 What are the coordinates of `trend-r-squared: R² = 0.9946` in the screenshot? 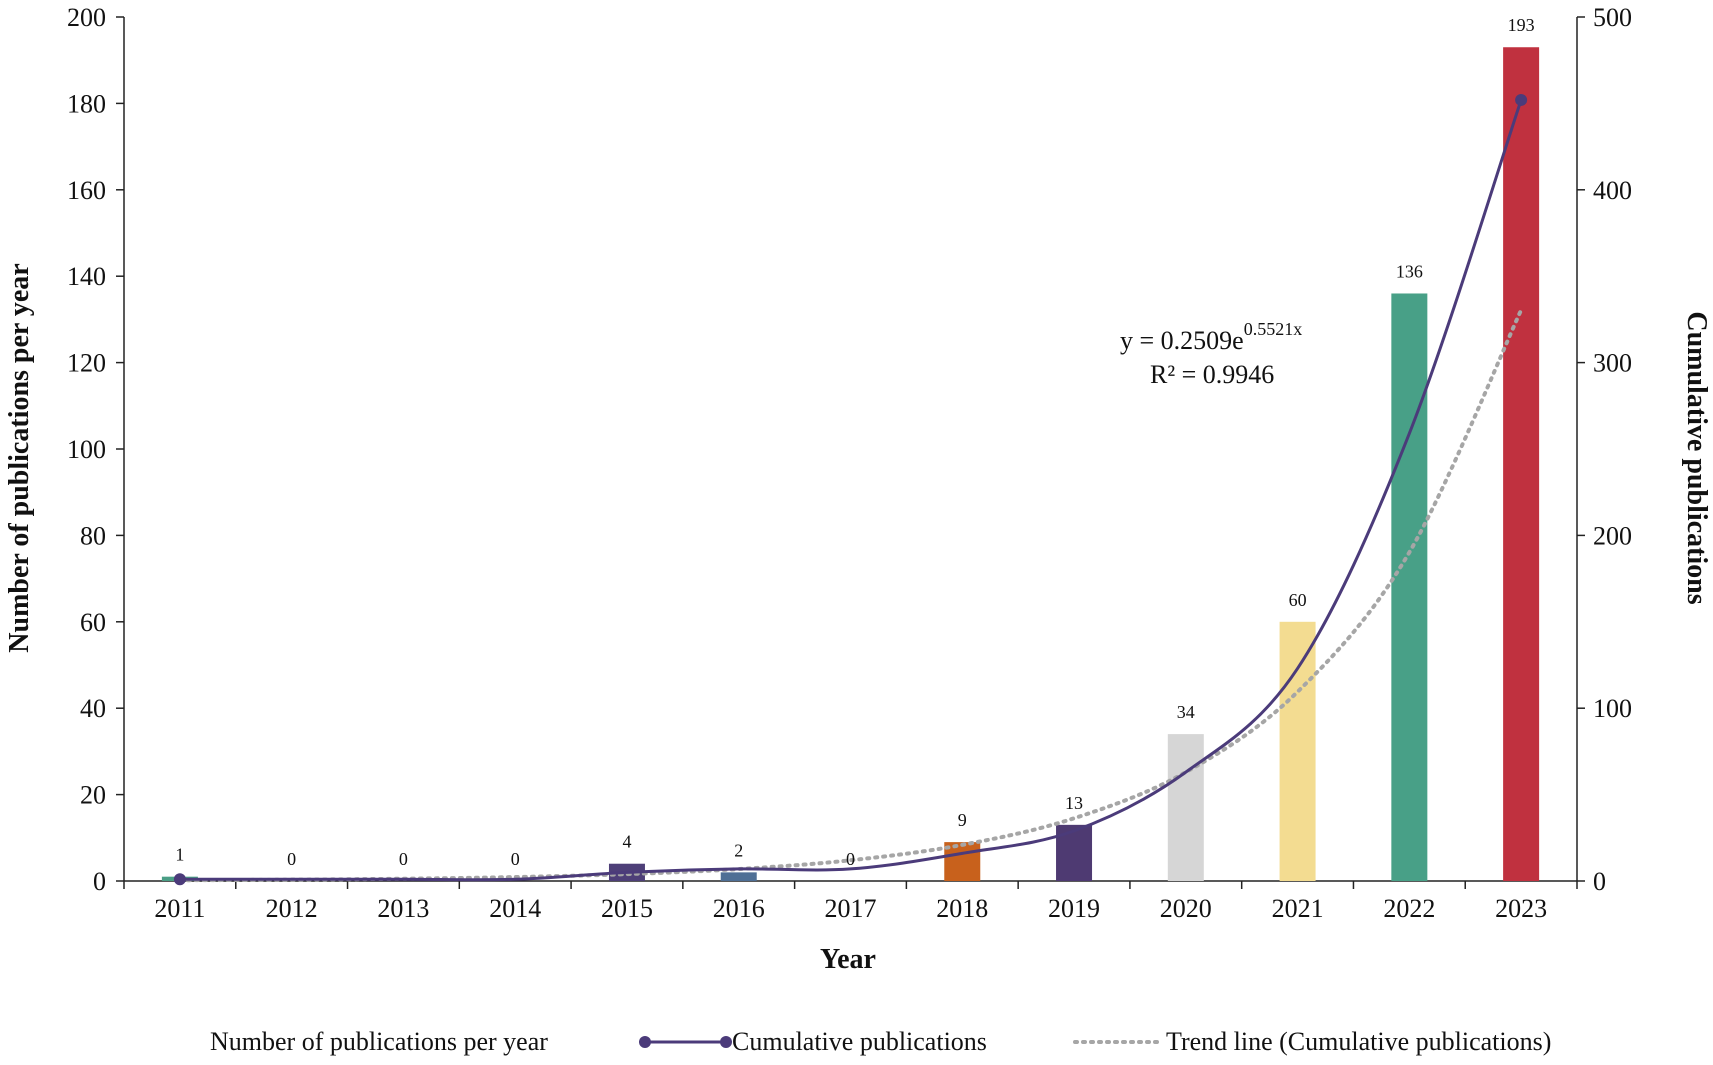 It's located at (1212, 374).